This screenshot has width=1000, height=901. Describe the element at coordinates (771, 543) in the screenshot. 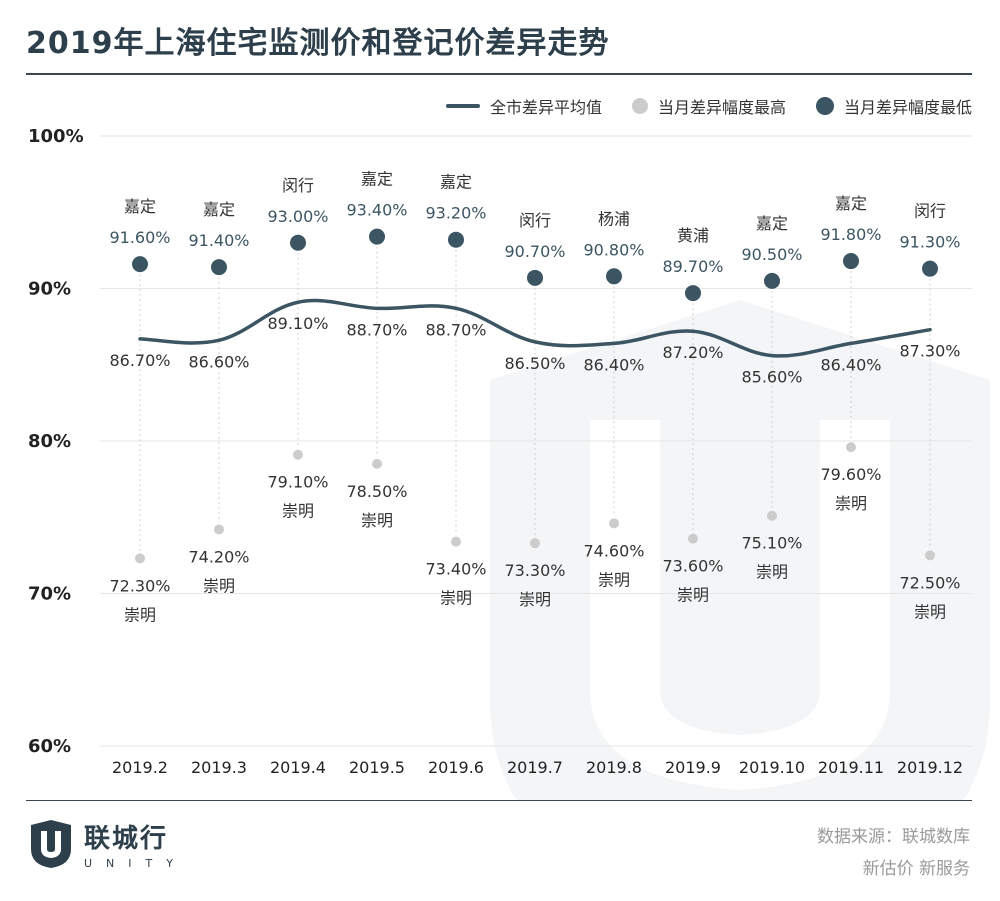

I see `high-data-label: 75.10%` at that location.